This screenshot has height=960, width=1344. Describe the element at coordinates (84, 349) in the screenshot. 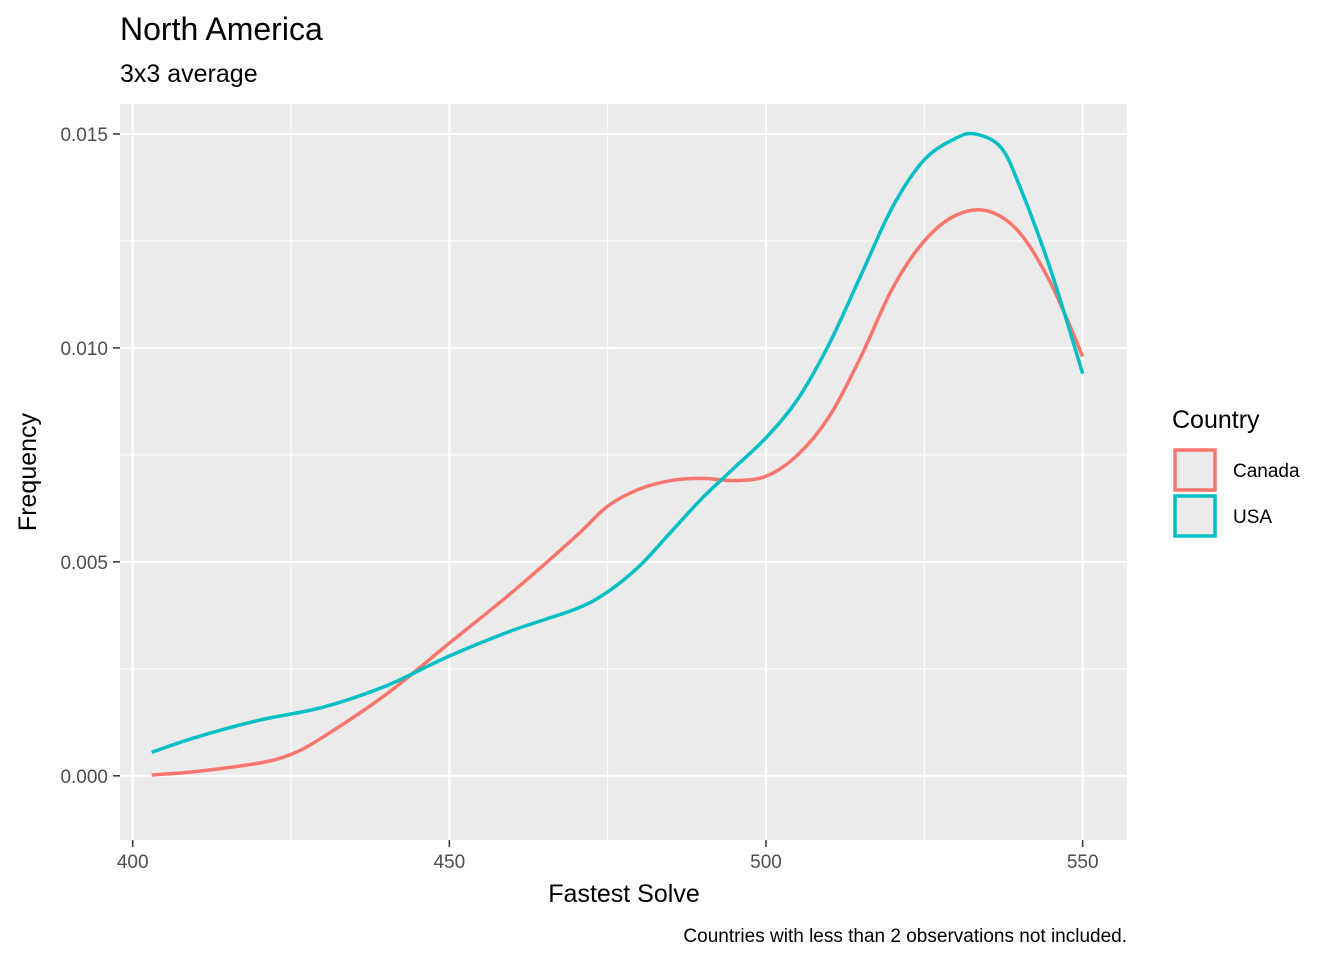

I see `y-tick-label: 0.010` at that location.